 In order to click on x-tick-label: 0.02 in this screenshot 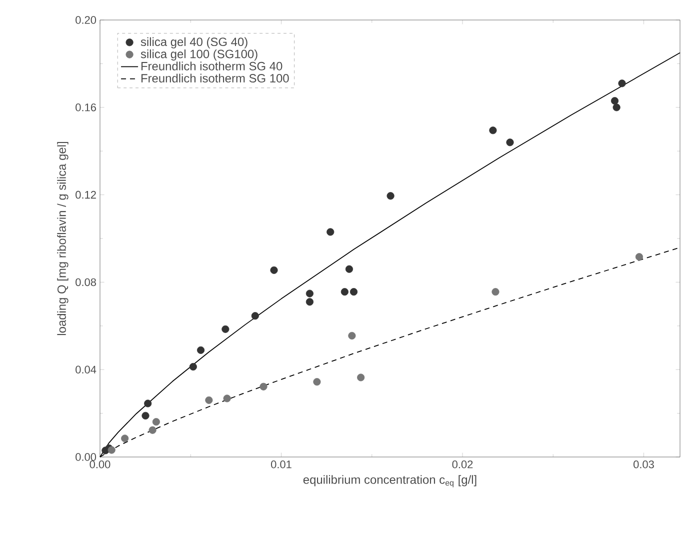, I will do `click(462, 464)`.